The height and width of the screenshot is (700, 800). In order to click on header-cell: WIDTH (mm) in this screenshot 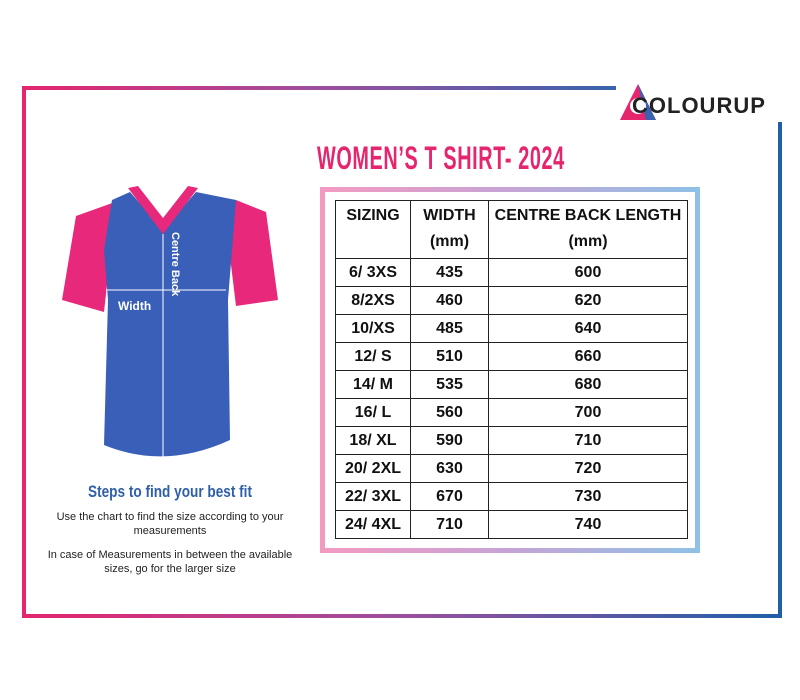, I will do `click(449, 229)`.